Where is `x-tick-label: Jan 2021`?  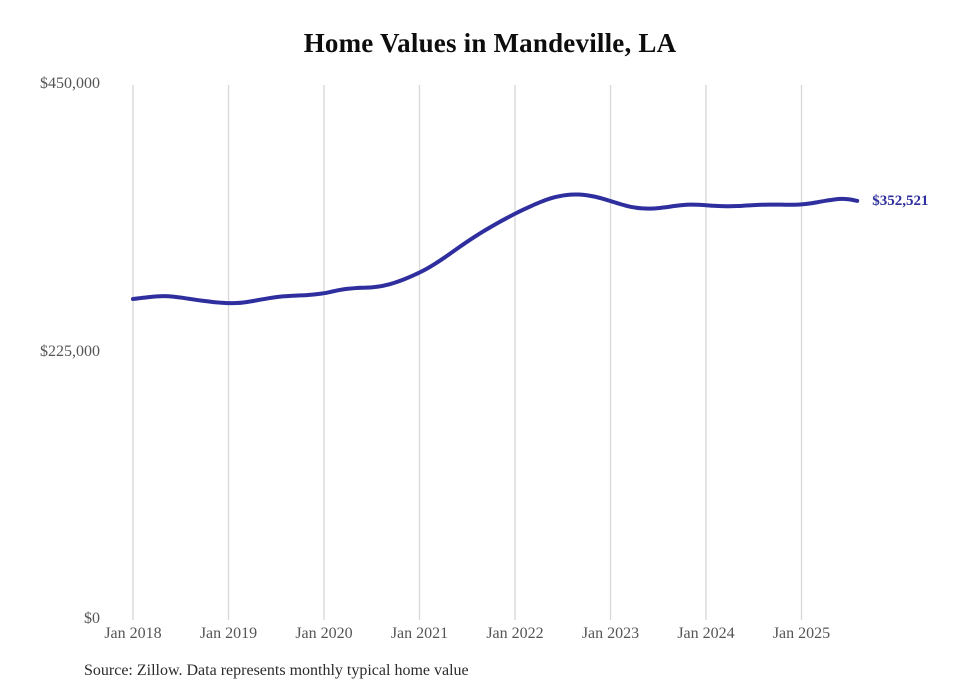 x-tick-label: Jan 2021 is located at coordinates (419, 633).